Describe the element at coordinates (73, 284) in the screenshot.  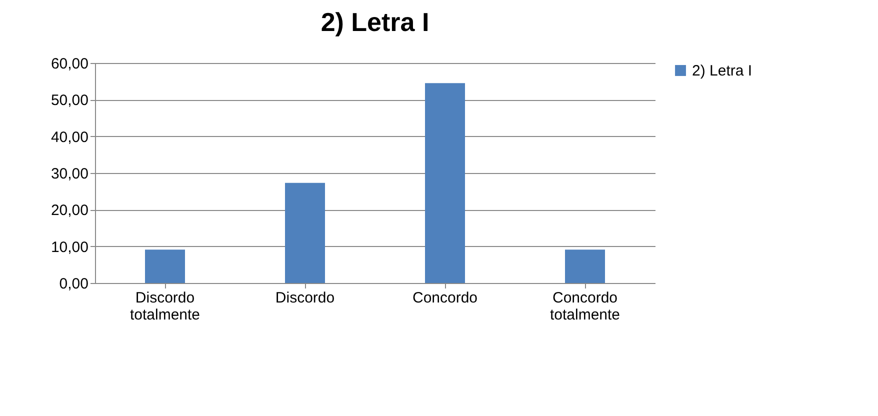
I see `y-tick-label: 0,00` at that location.